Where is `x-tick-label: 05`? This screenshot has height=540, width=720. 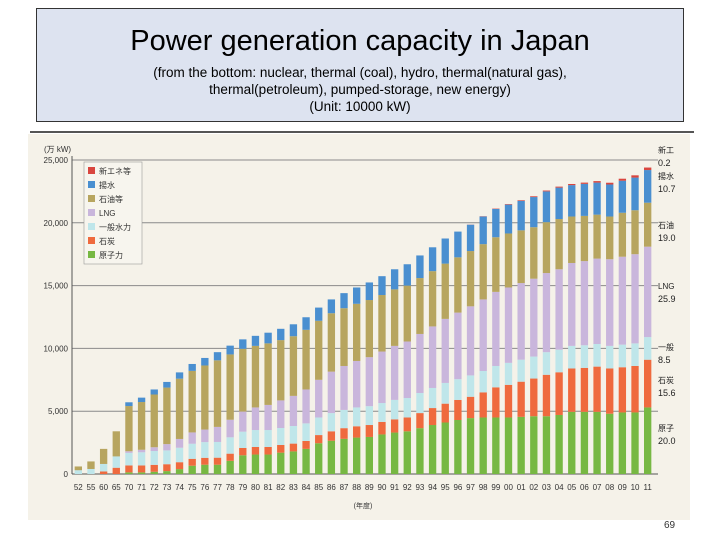 x-tick-label: 05 is located at coordinates (571, 487).